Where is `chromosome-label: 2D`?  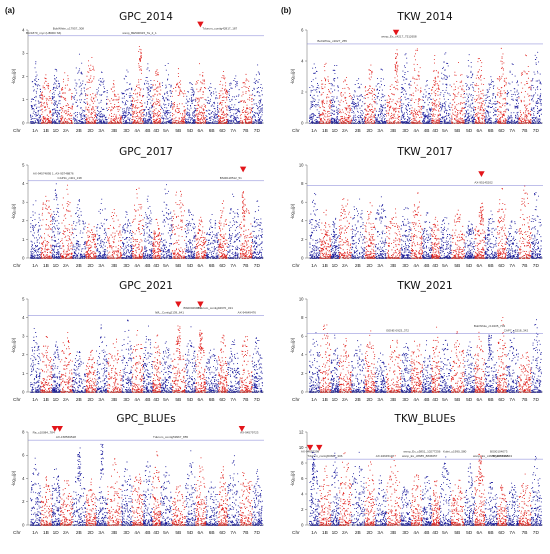 chromosome-label: 2D is located at coordinates (369, 131).